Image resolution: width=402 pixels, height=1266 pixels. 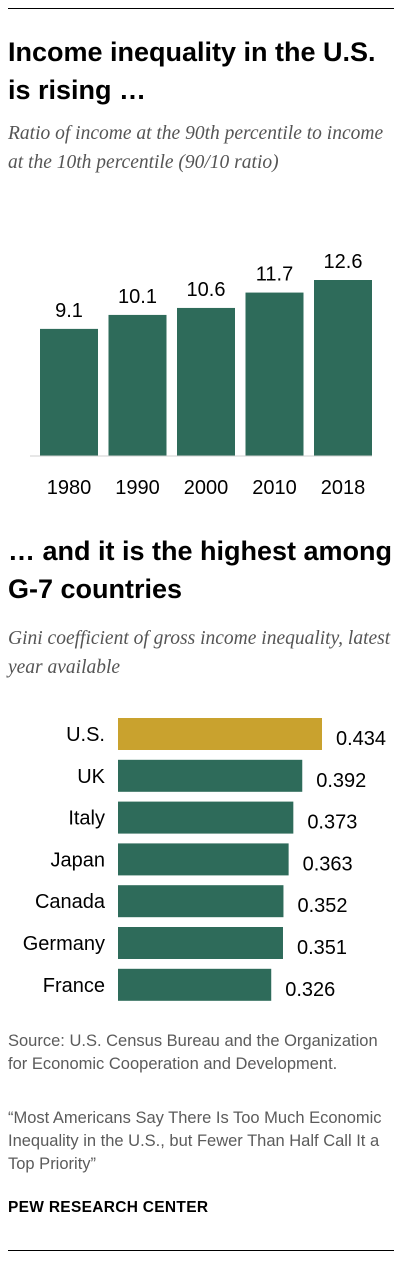 I want to click on country-label: Italy, so click(x=86, y=819).